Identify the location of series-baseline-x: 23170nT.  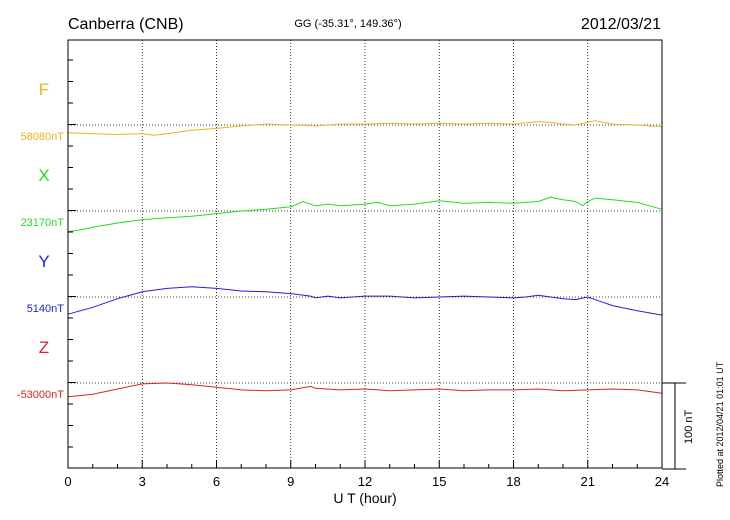
(43, 223).